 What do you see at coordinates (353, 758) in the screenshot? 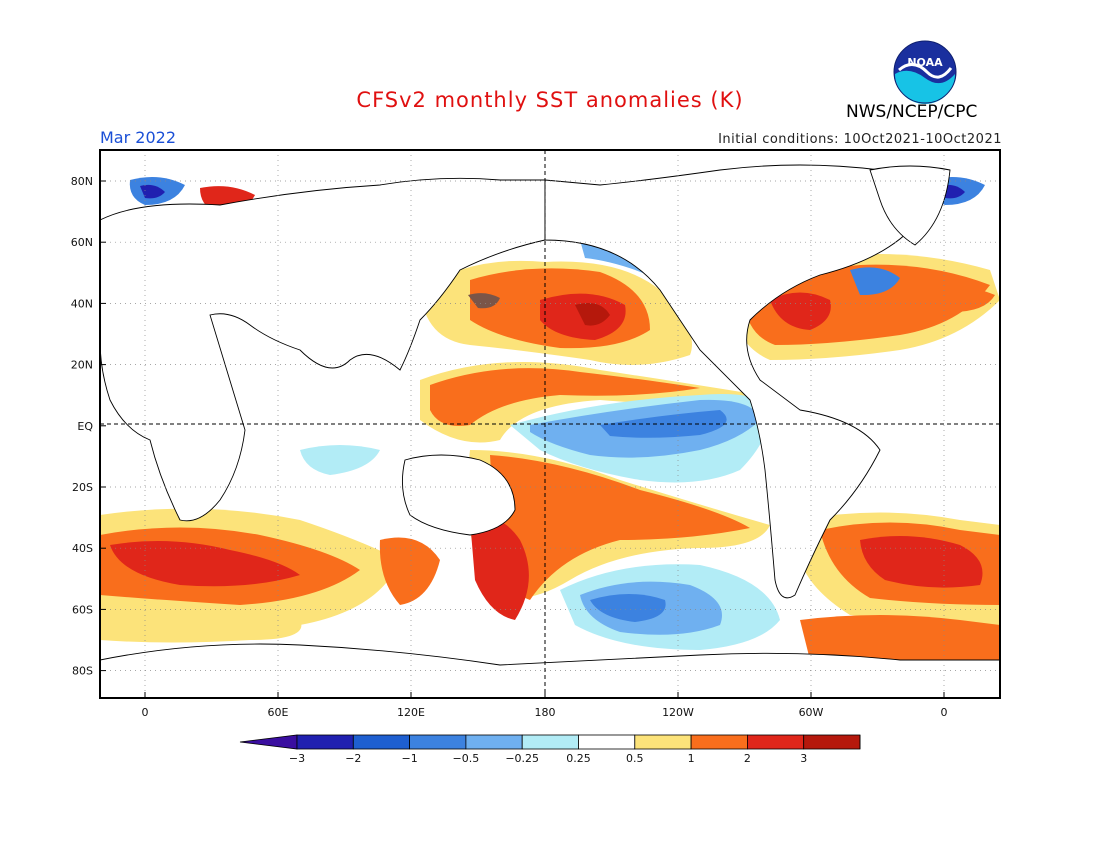
I see `colorbar-label: −2` at bounding box center [353, 758].